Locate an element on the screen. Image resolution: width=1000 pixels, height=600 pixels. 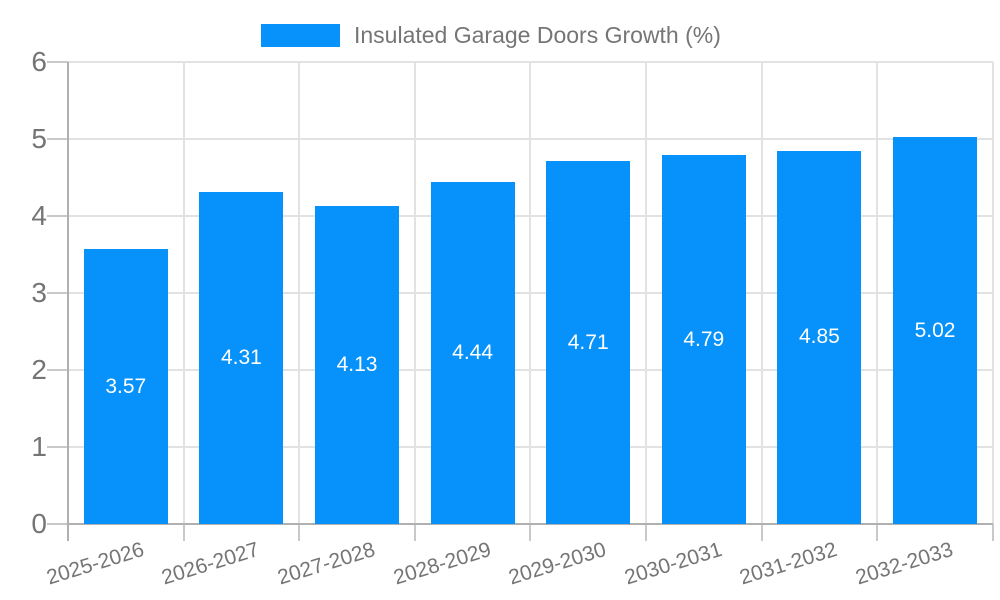
bar-2032-2033 is located at coordinates (935, 330).